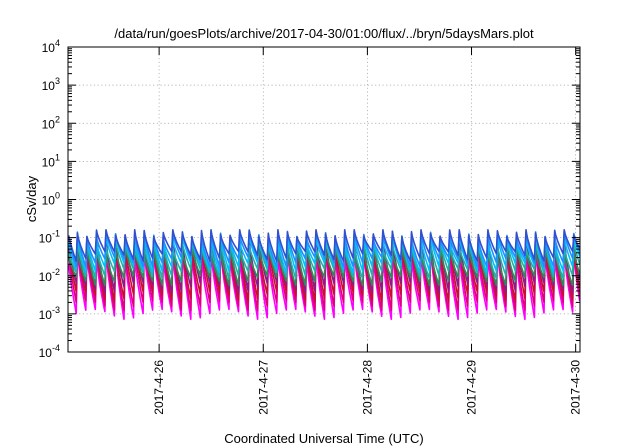 This screenshot has width=640, height=448. I want to click on x-tick-label: 2017-4-26, so click(159, 387).